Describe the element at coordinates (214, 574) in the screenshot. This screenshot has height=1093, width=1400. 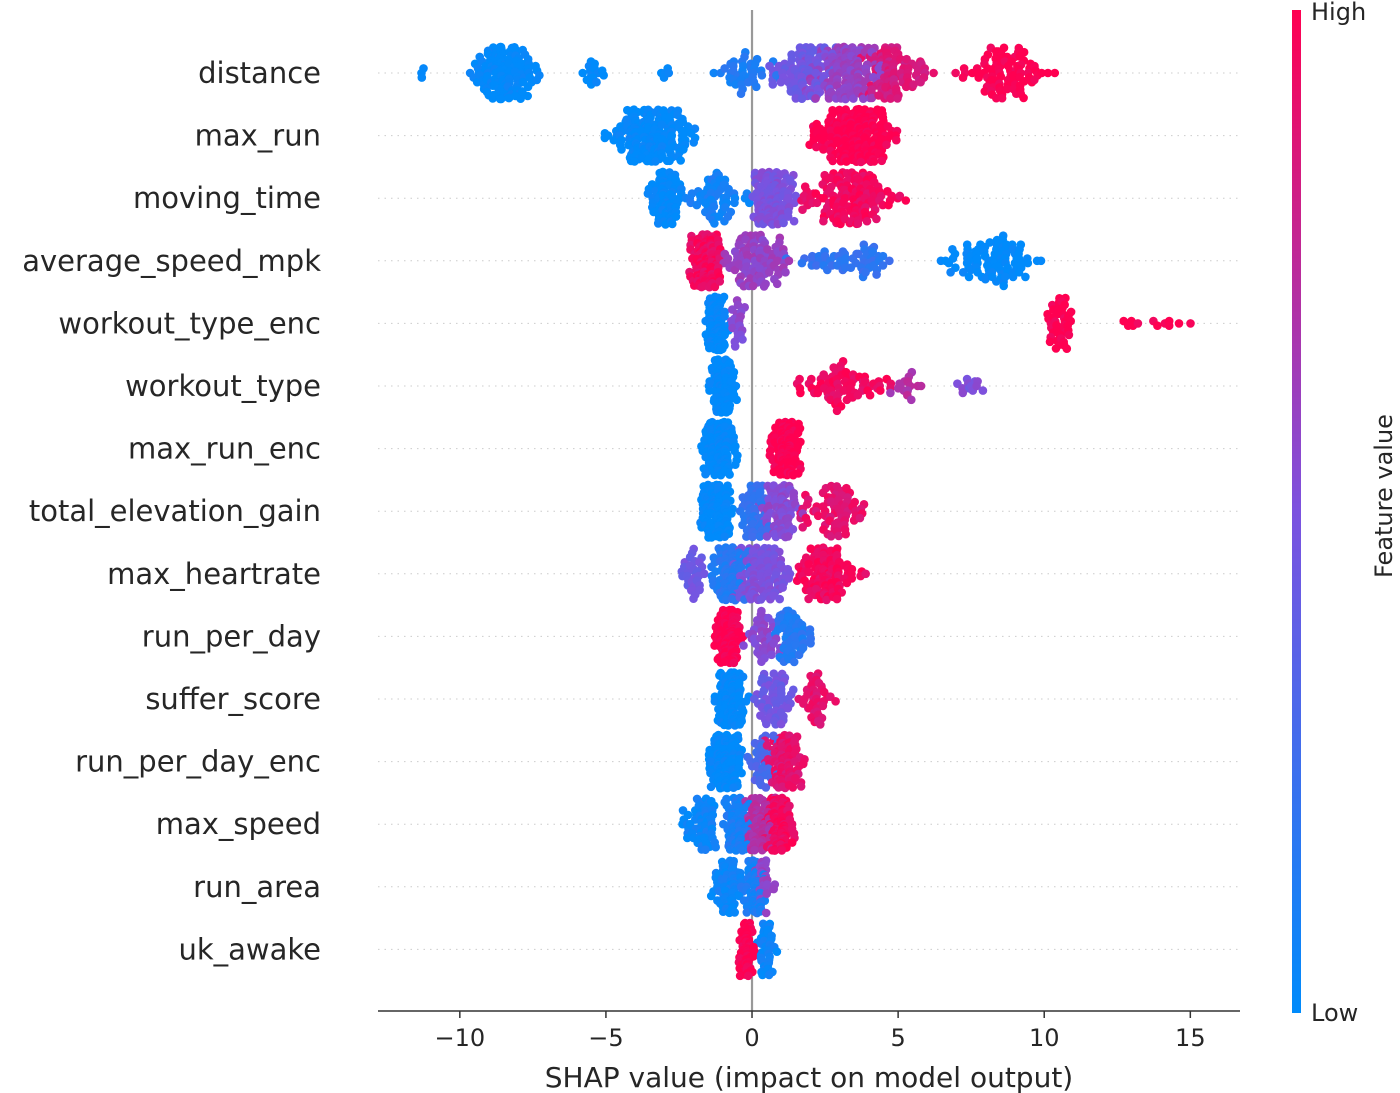
I see `feature-label: max_heartrate` at that location.